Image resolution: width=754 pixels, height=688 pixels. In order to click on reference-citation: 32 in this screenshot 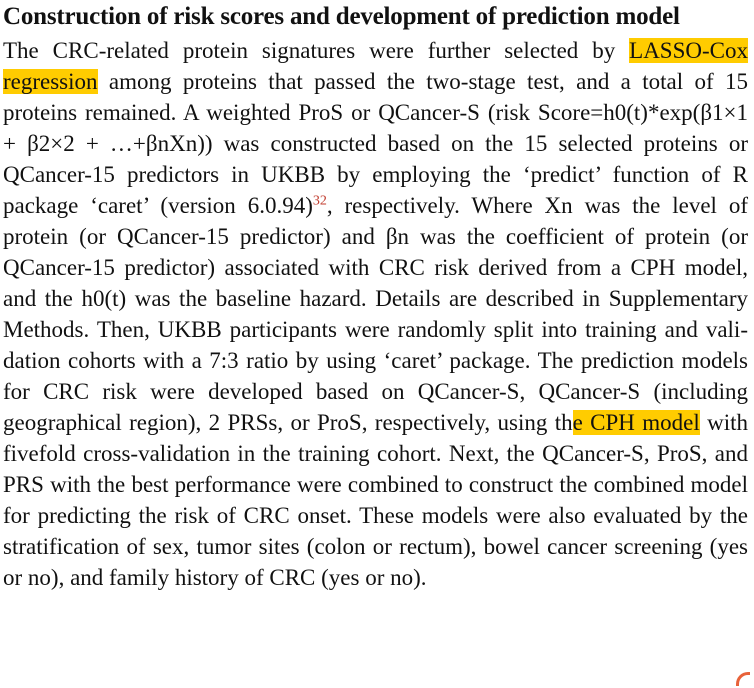, I will do `click(319, 201)`.